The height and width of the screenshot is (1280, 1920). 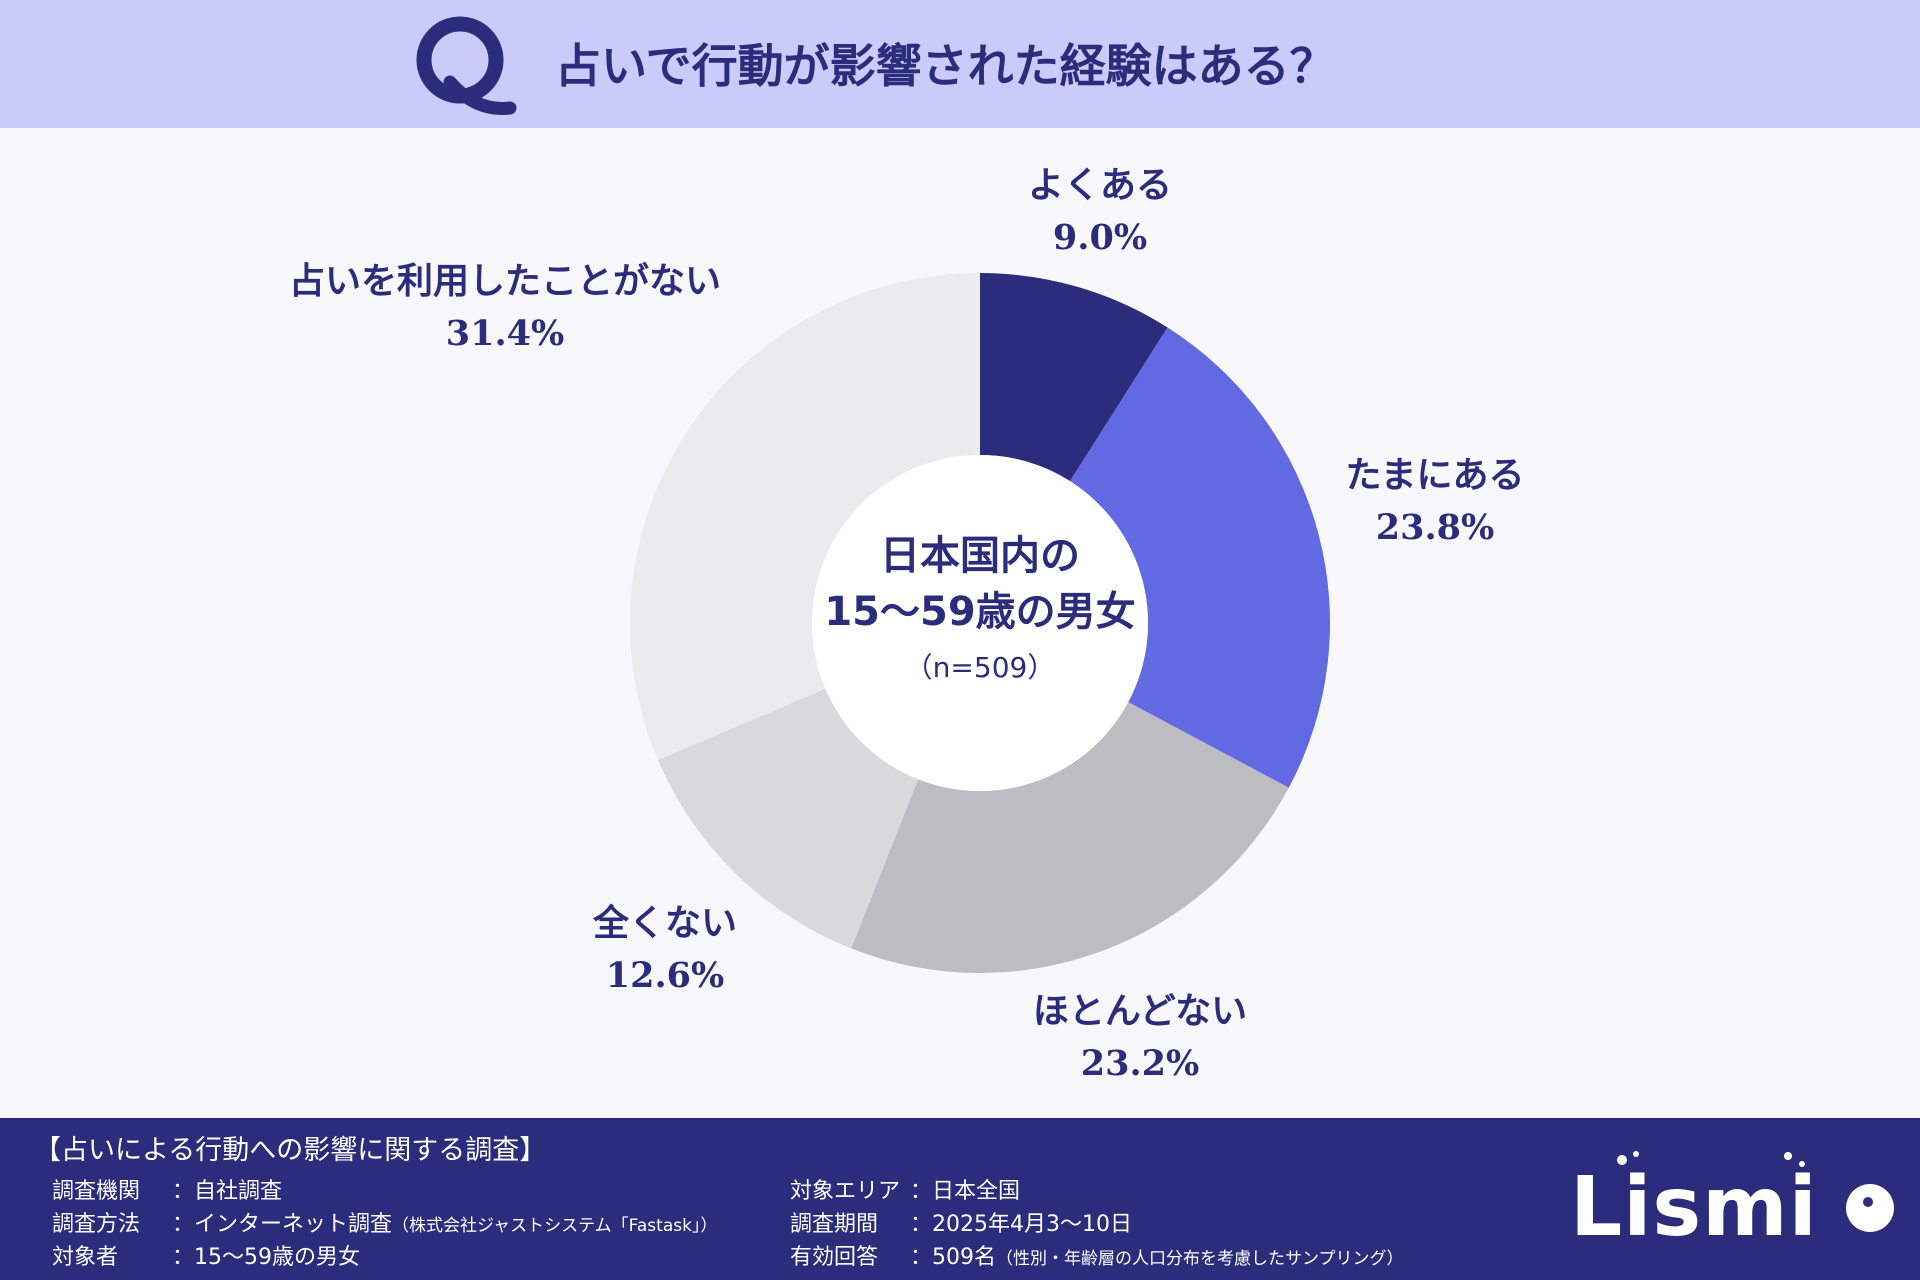 What do you see at coordinates (664, 923) in the screenshot?
I see `slice-category-never: 全くない` at bounding box center [664, 923].